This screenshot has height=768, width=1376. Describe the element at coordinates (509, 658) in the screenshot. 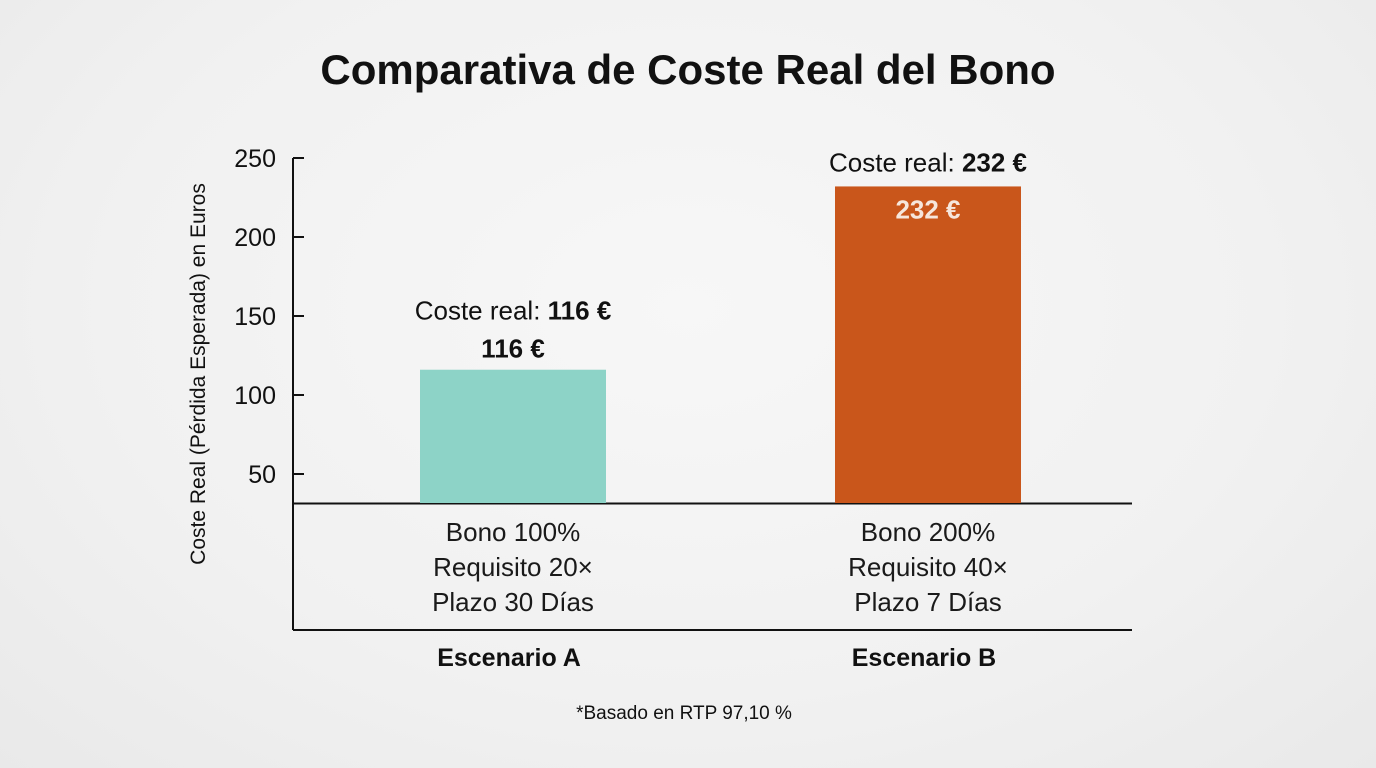

I see `category-label: Escenario A` at that location.